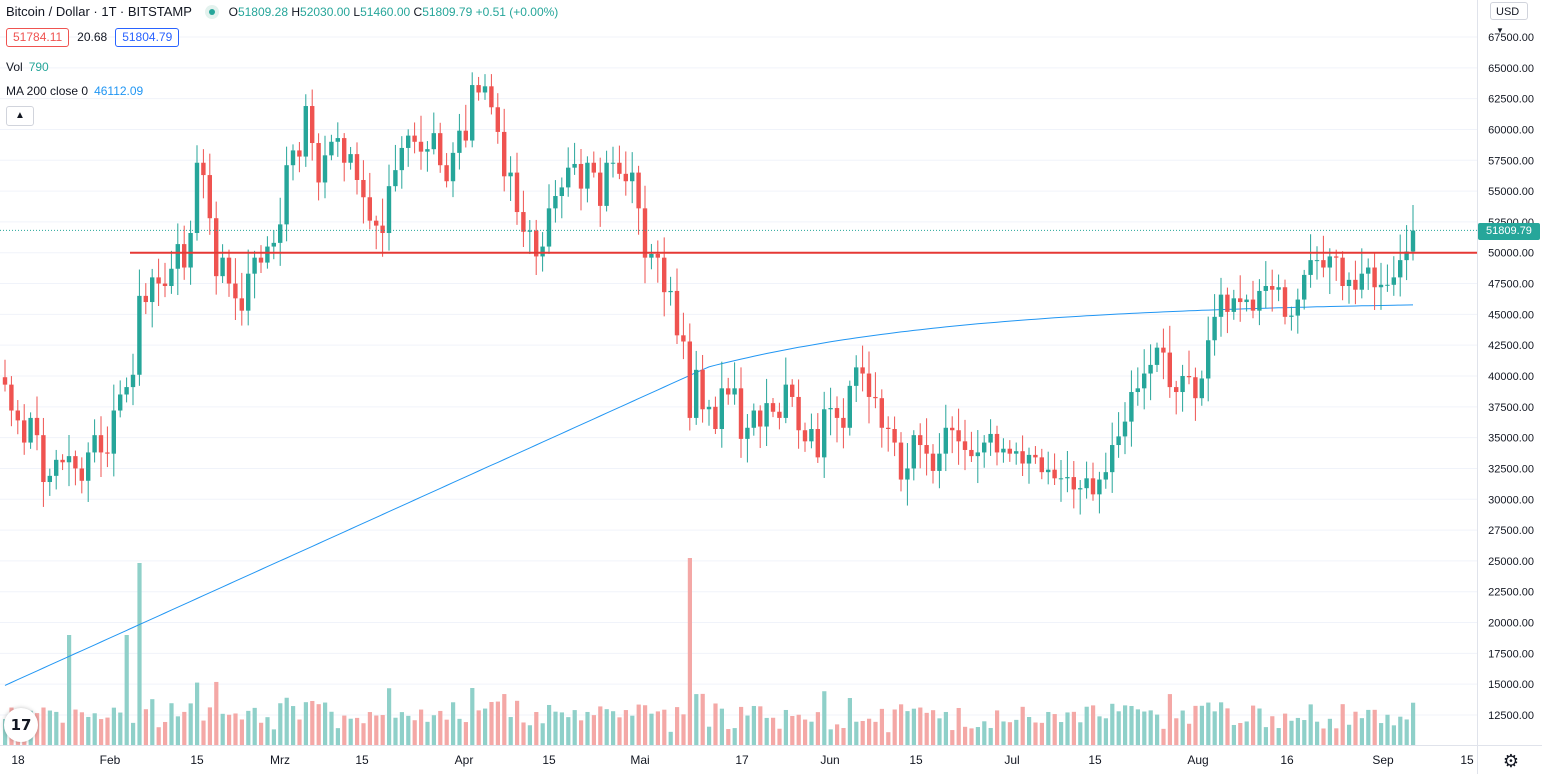 The image size is (1542, 774). Describe the element at coordinates (21, 725) in the screenshot. I see `tradingview-logo-icon: 17` at that location.